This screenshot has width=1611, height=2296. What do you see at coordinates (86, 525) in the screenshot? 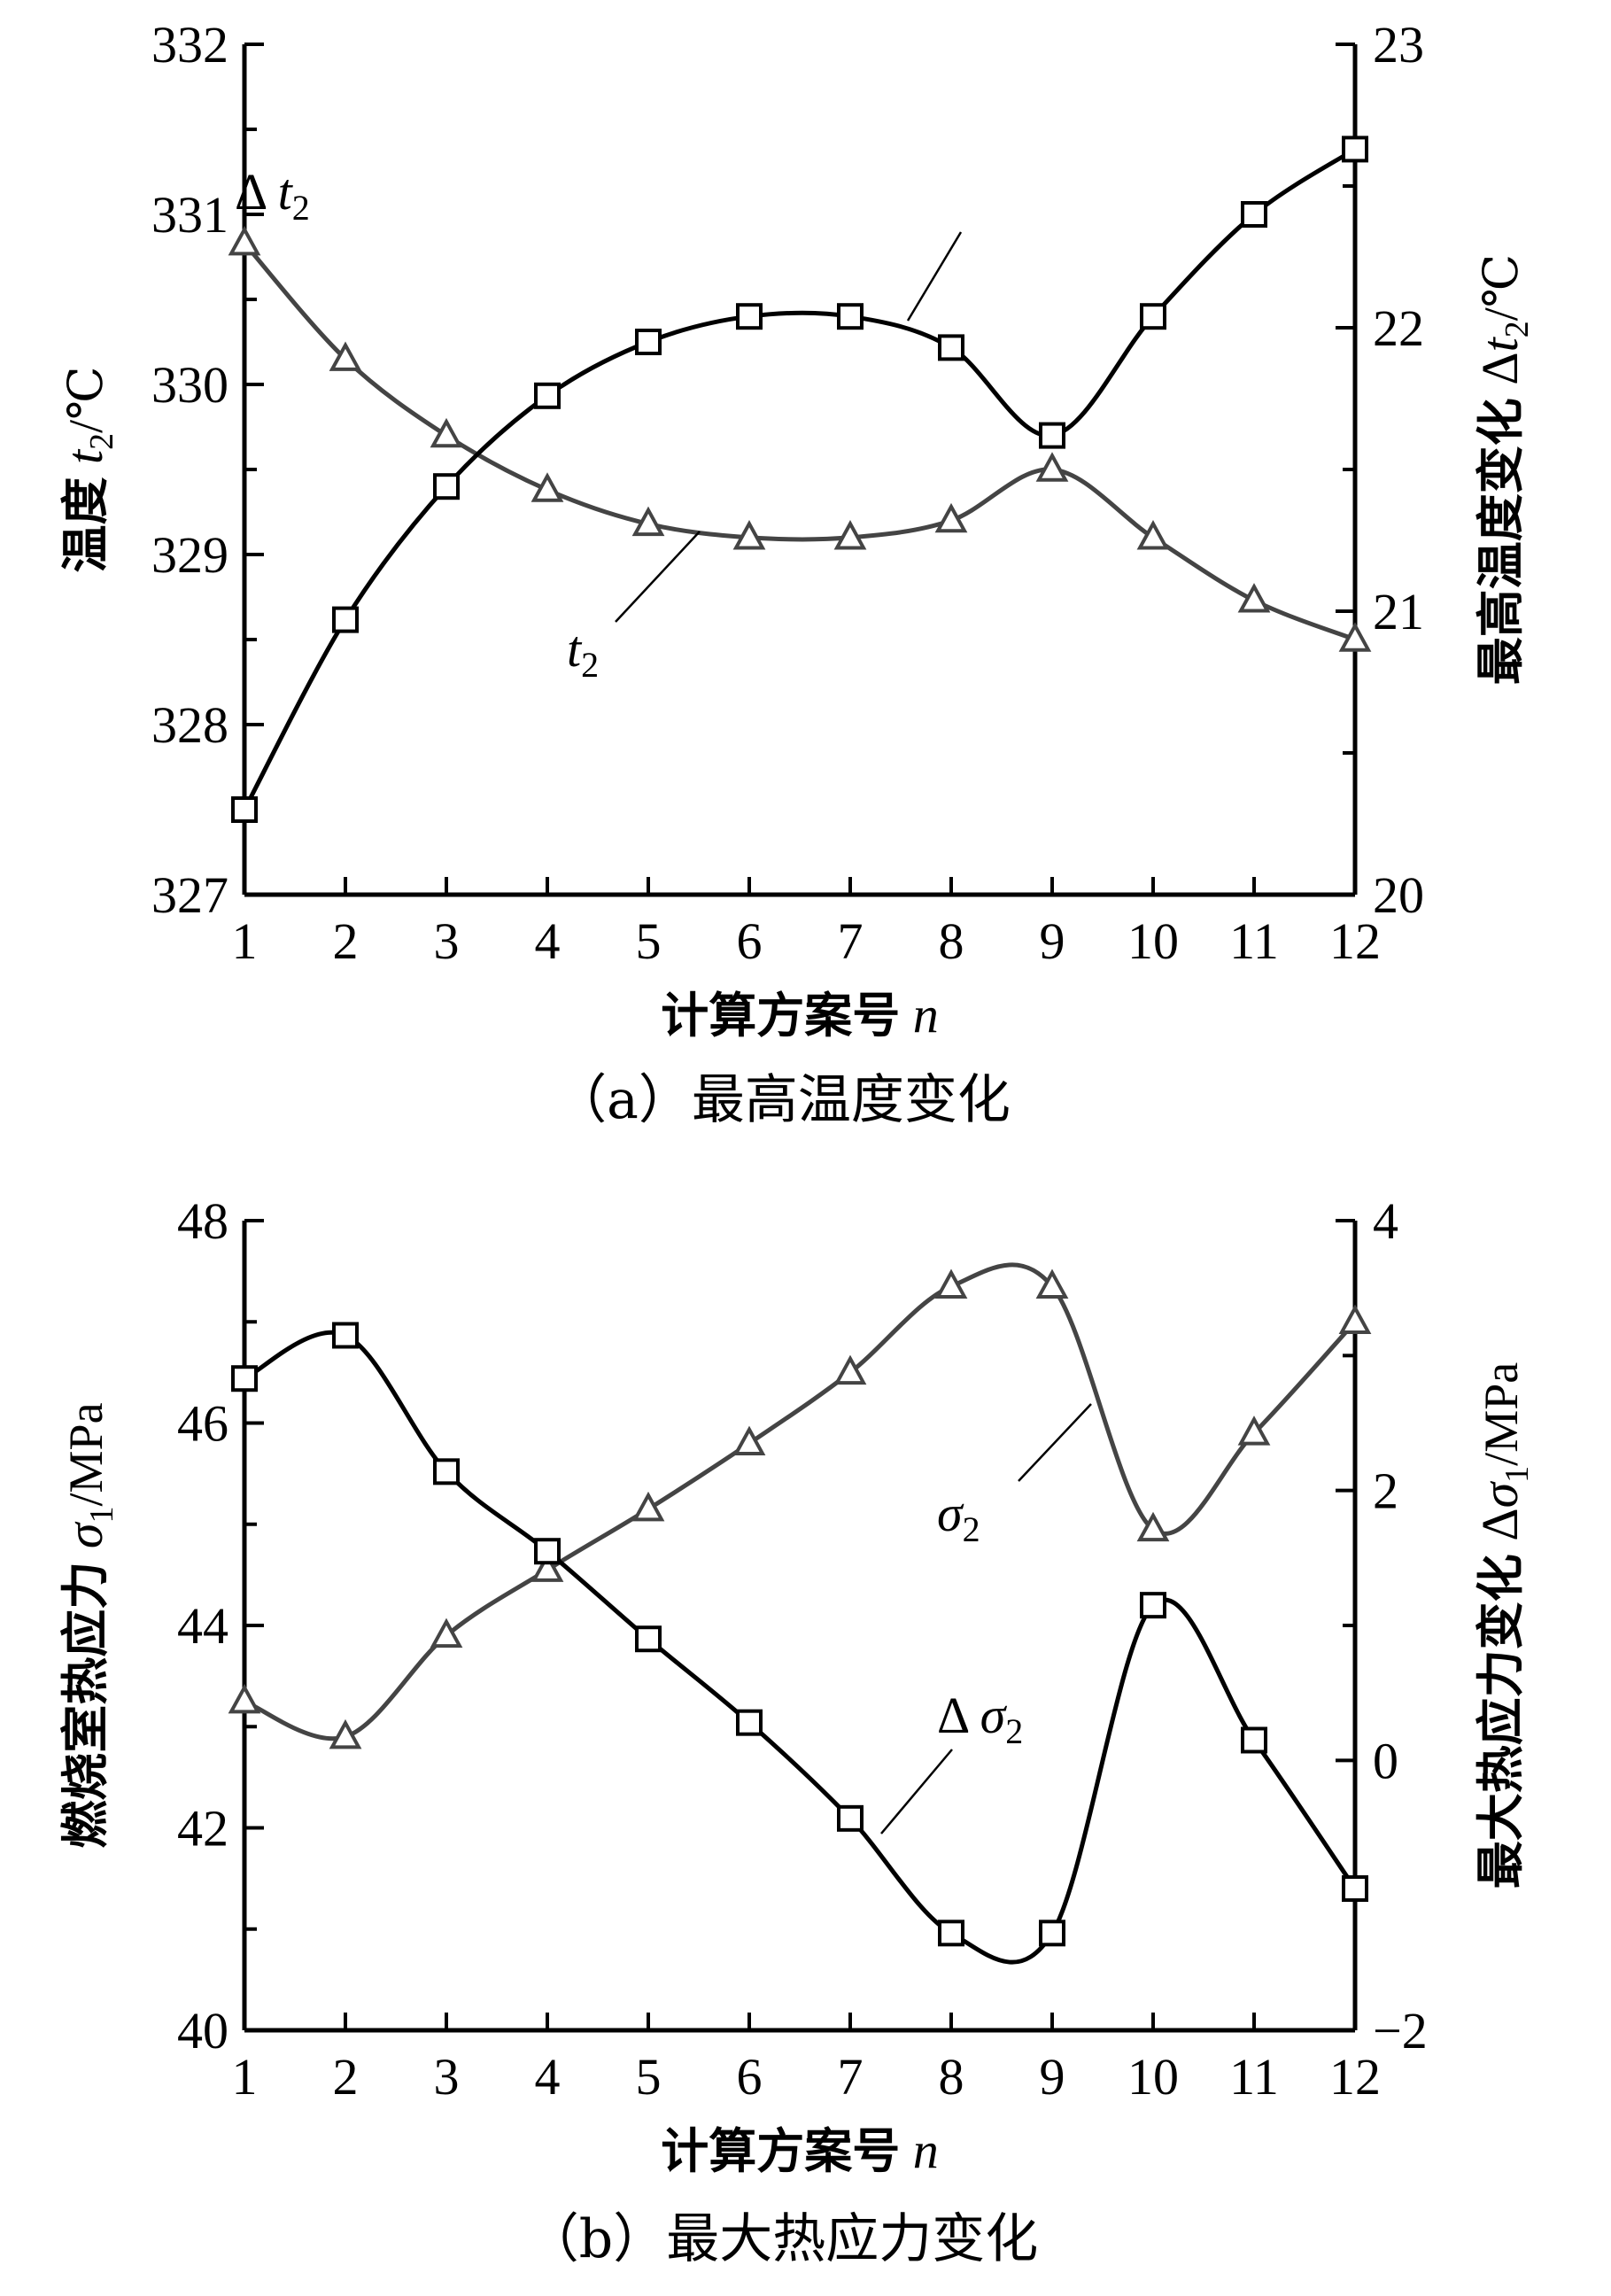
I see `left-y-axis-title-main: 温度` at bounding box center [86, 525].